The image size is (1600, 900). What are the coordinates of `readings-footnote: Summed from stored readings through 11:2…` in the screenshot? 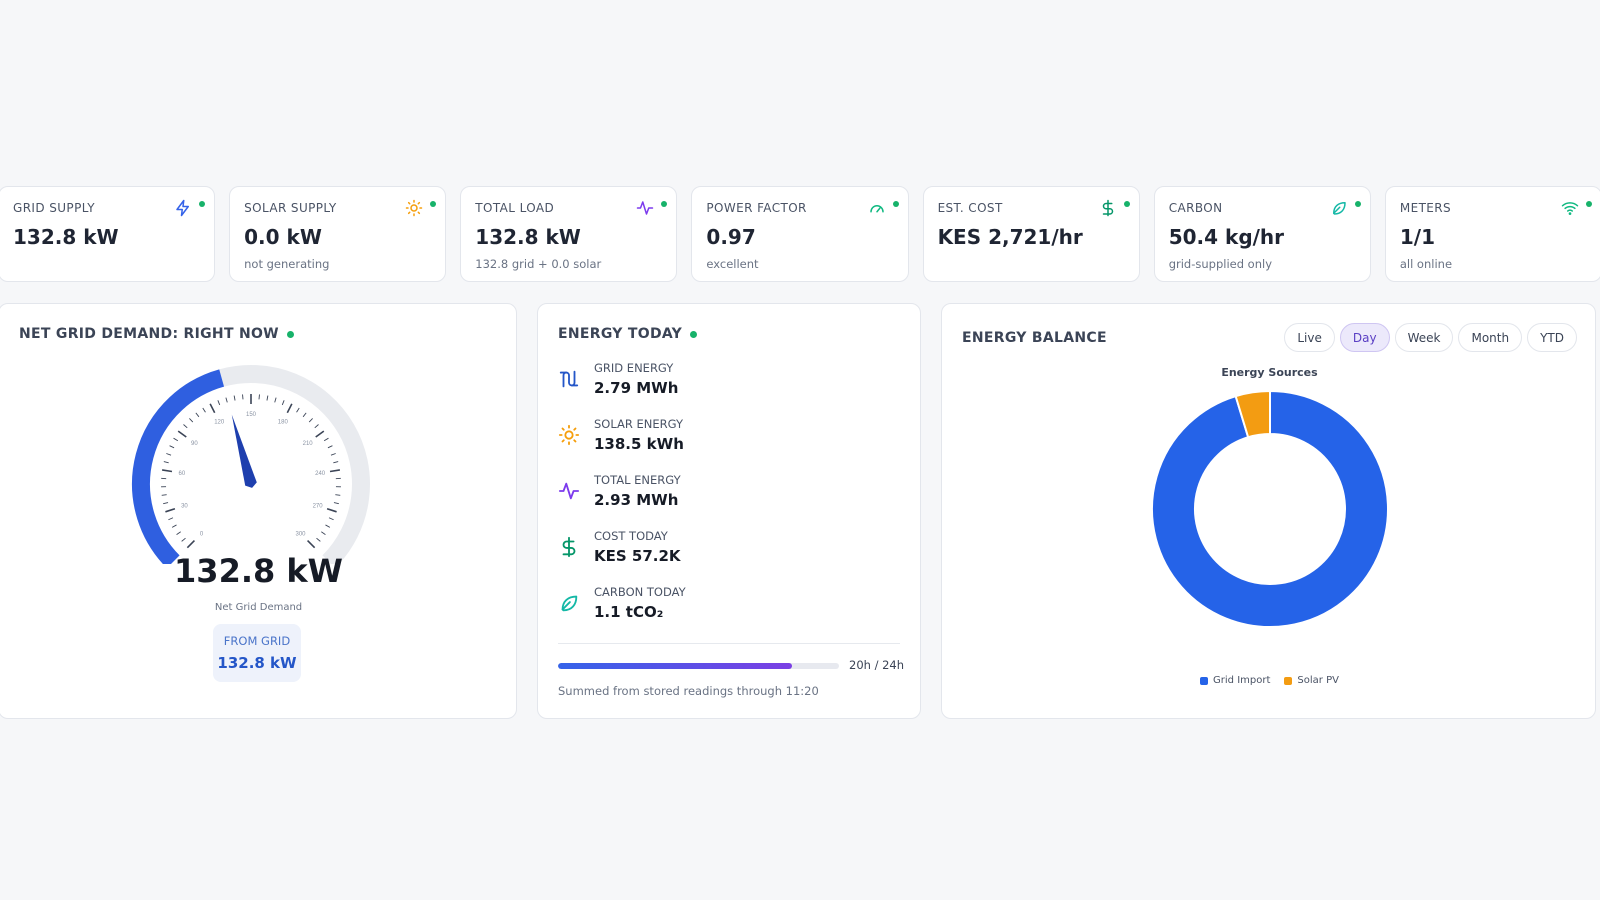 It's located at (688, 691).